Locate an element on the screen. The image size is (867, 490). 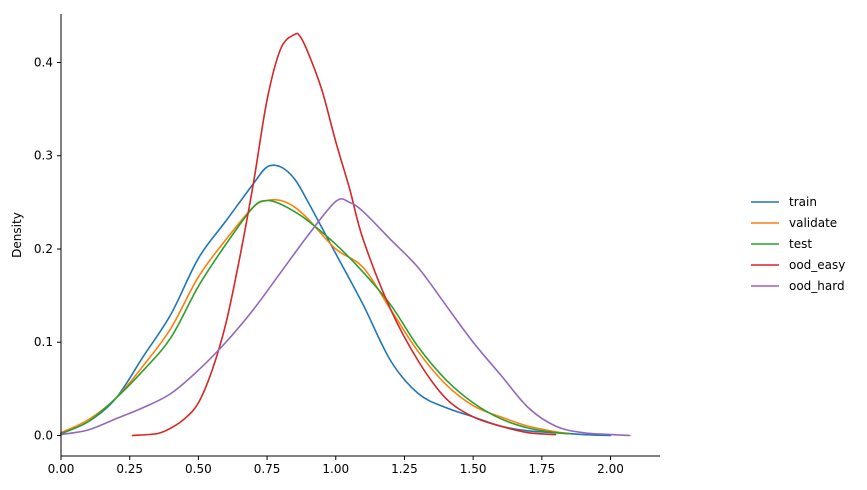
y-tick-label: 0.0 is located at coordinates (43, 435).